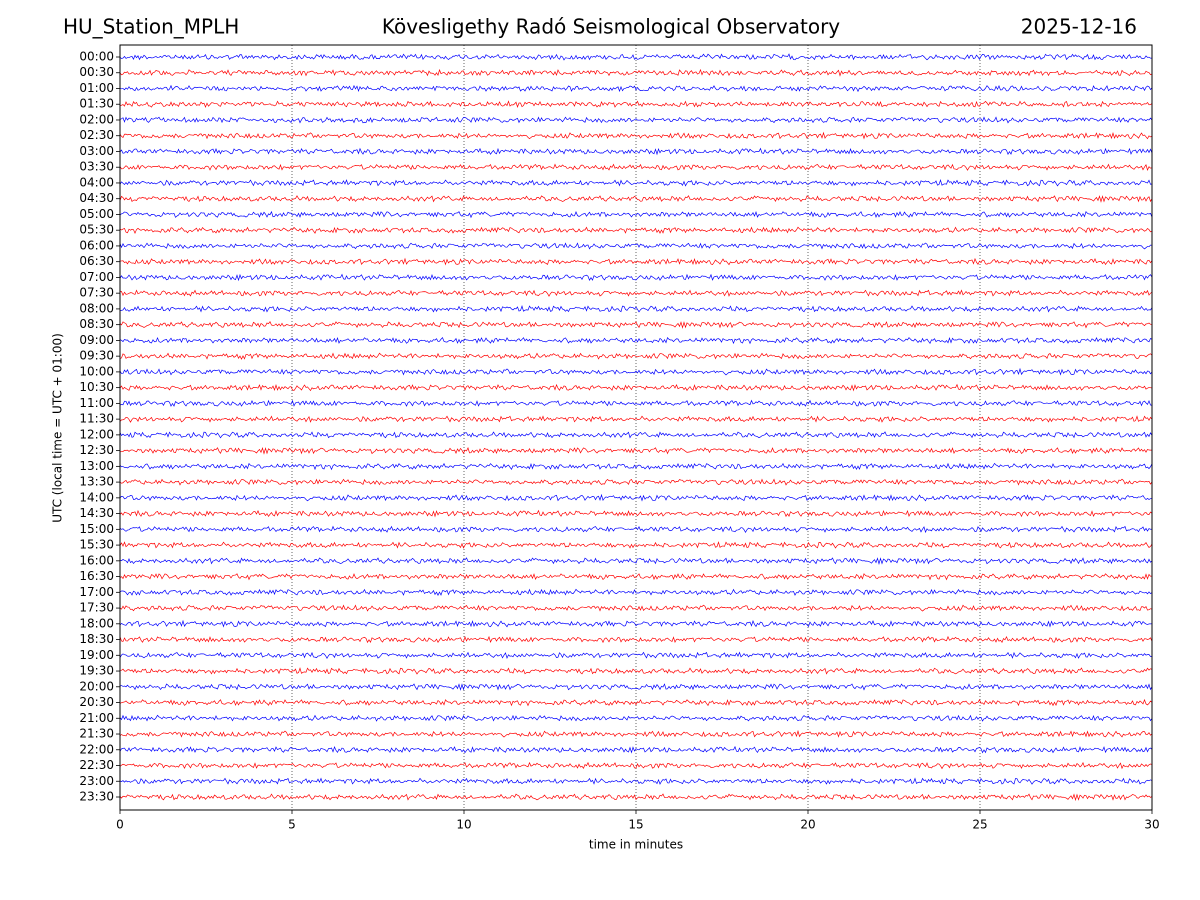  What do you see at coordinates (96, 702) in the screenshot?
I see `y-tick-label: 20:30` at bounding box center [96, 702].